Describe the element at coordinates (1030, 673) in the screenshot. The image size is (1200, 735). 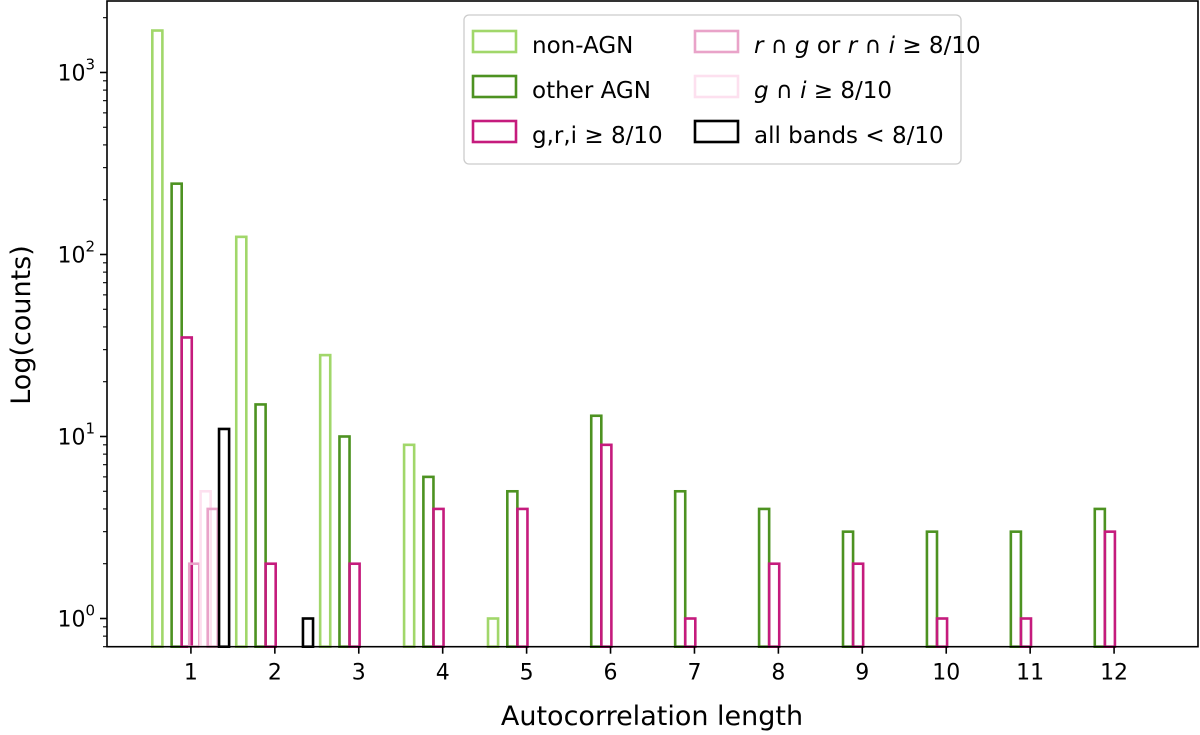
I see `x-tick-label: 11` at that location.